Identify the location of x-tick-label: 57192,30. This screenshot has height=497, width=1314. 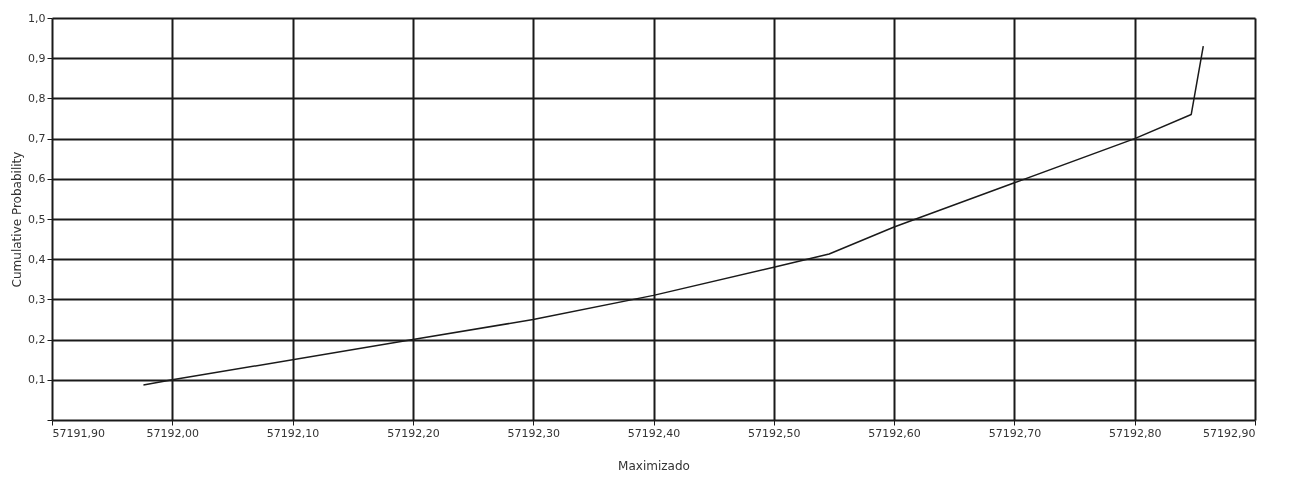
(533, 433).